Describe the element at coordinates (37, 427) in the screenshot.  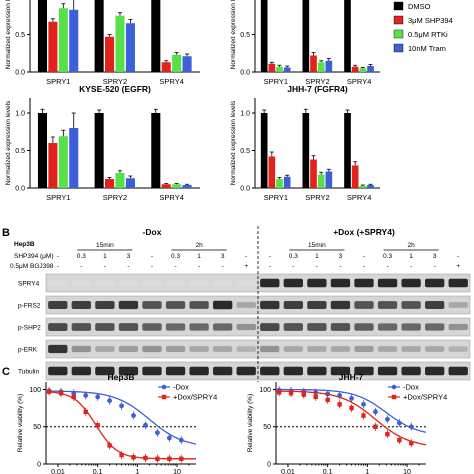
I see `y-tick-label: 50` at that location.